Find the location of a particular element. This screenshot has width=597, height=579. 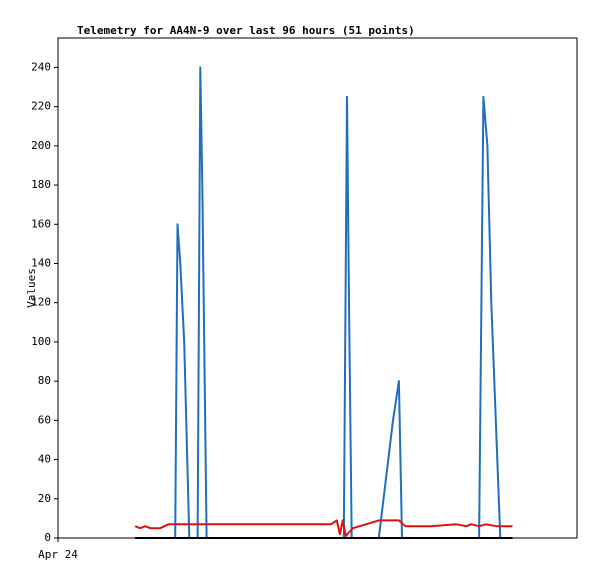

y-tick-label: 160 is located at coordinates (41, 223).